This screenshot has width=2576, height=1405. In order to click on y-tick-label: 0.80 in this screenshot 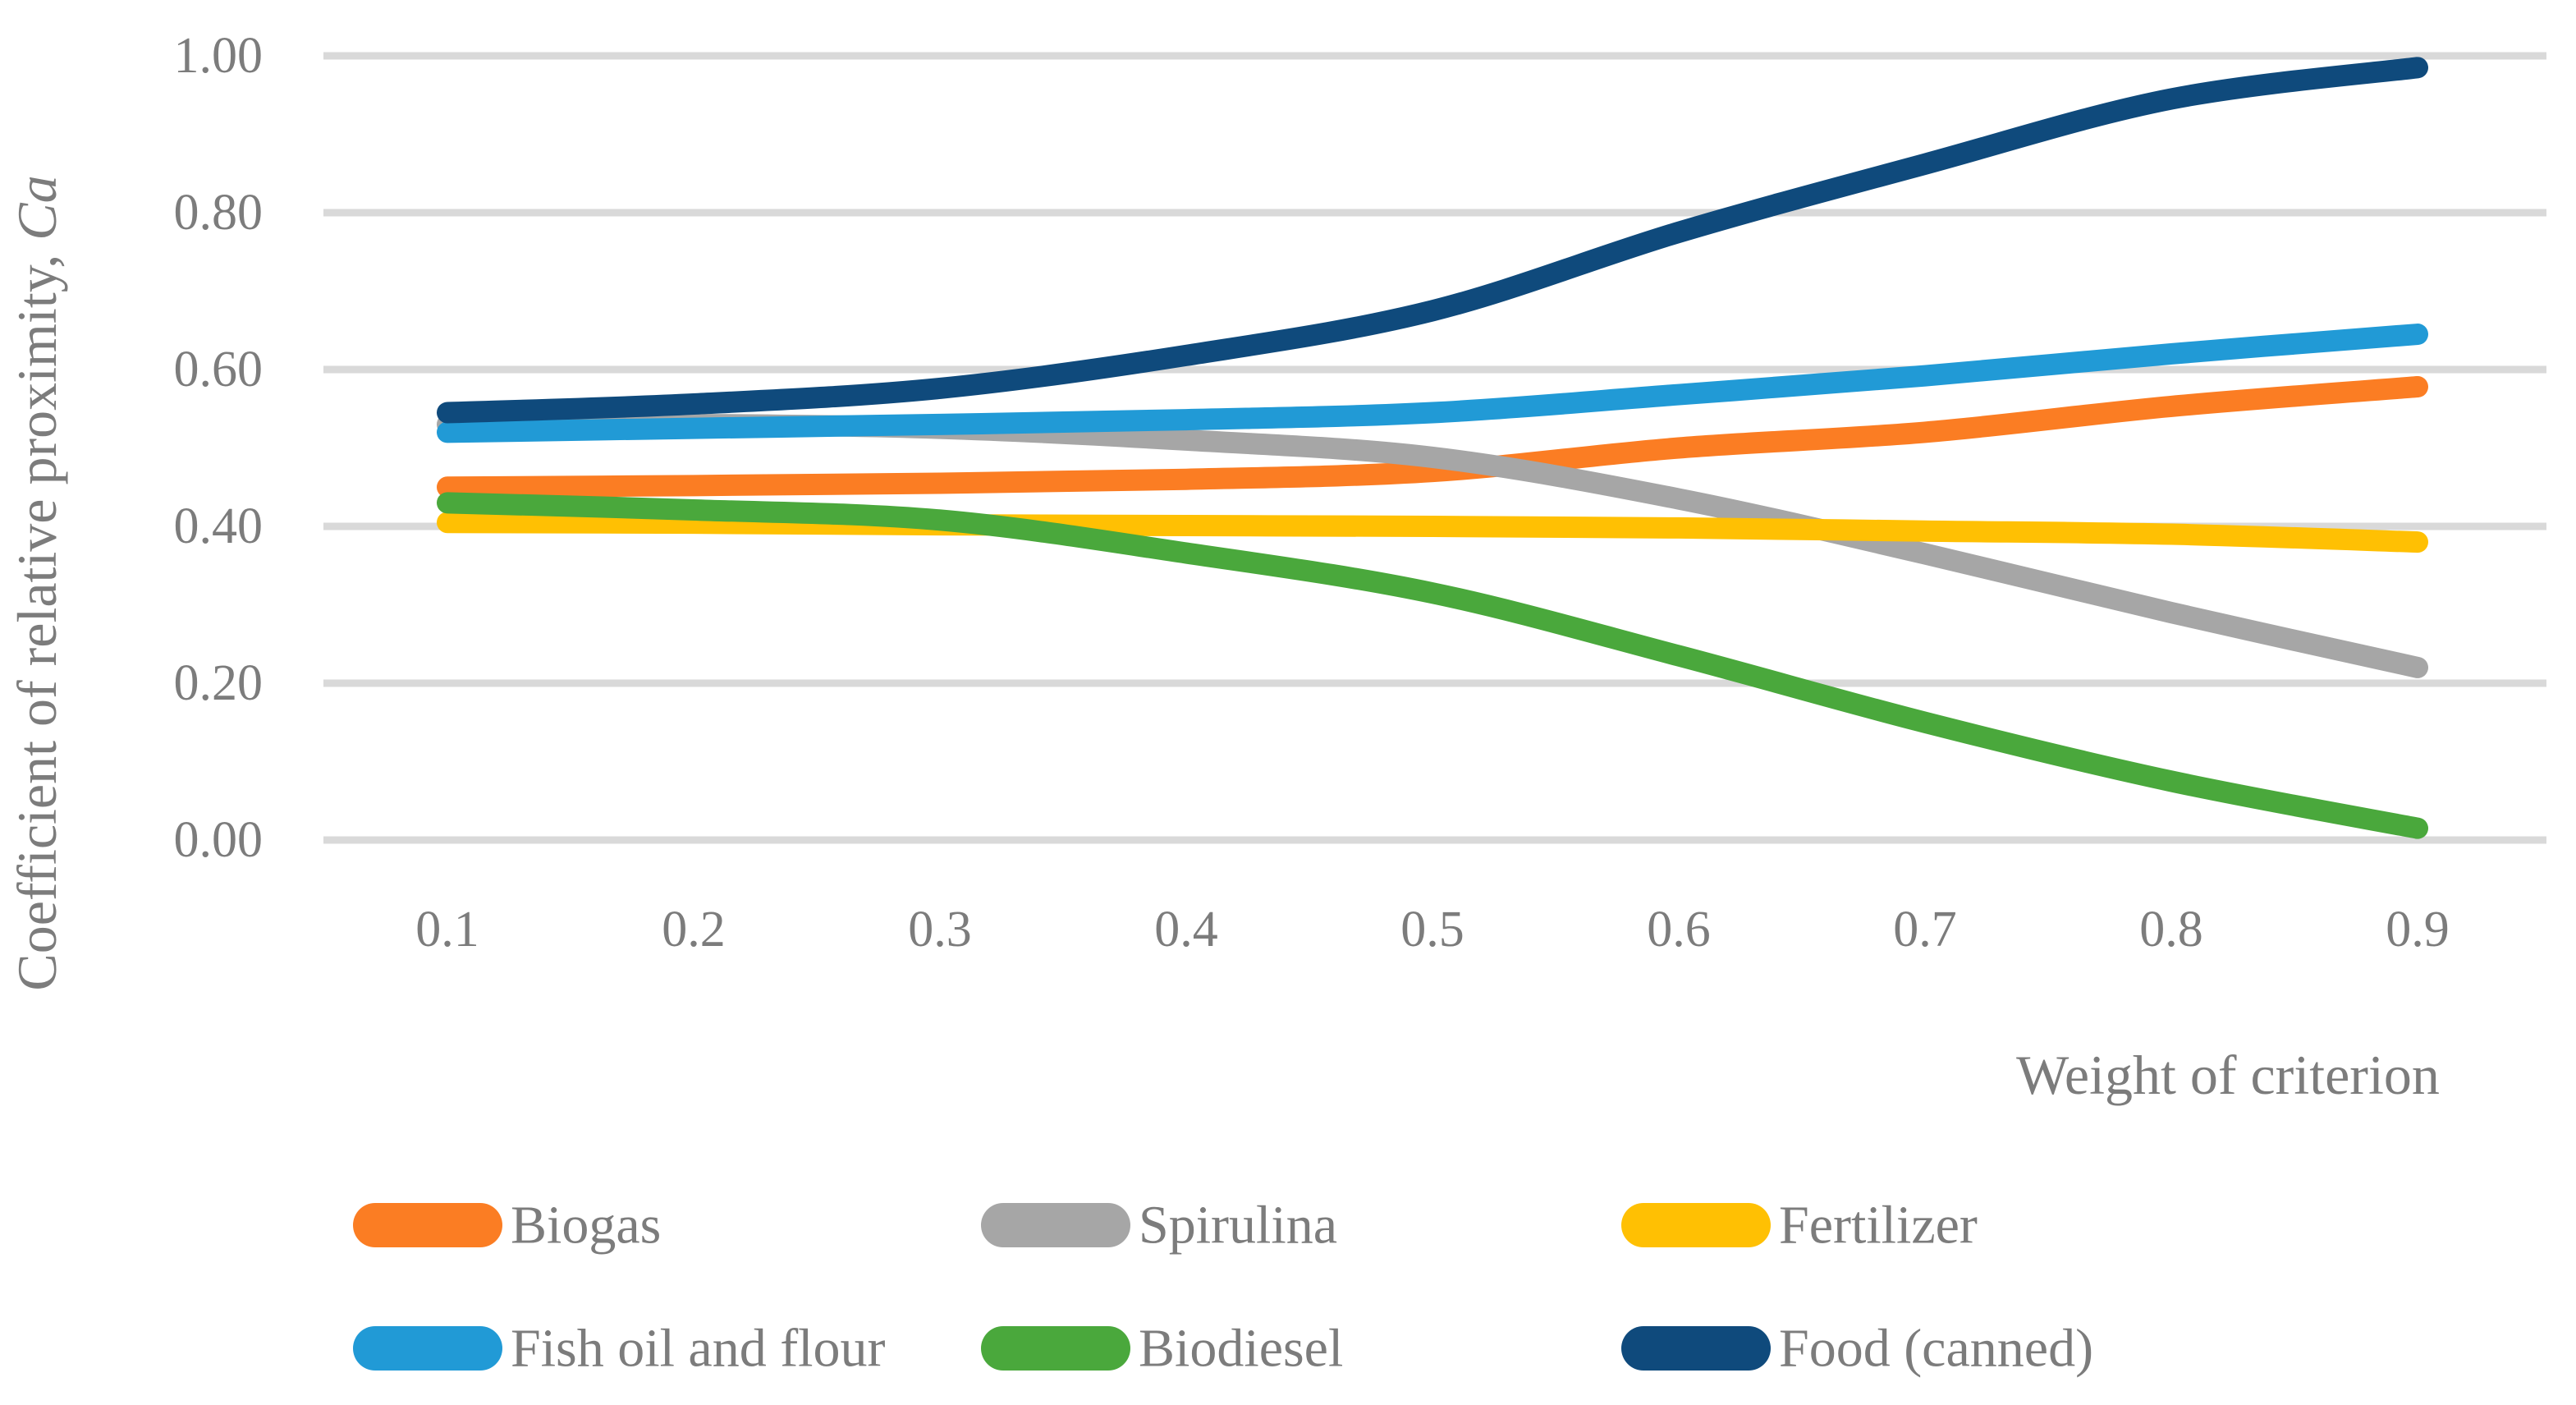, I will do `click(219, 213)`.